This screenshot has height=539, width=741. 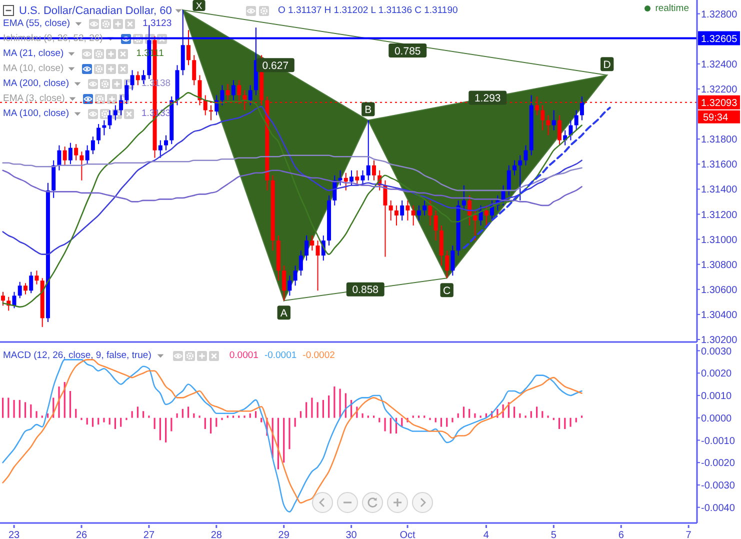 I want to click on y-tick-label: 0.0020, so click(x=716, y=374).